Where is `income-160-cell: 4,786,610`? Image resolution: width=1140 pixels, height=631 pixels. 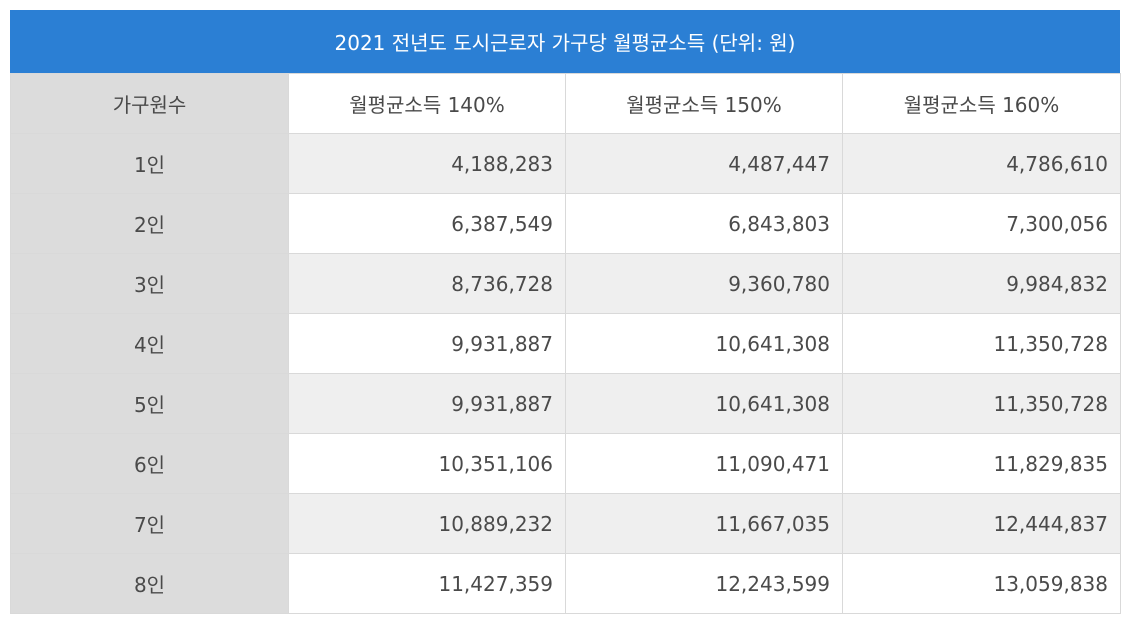
income-160-cell: 4,786,610 is located at coordinates (981, 163).